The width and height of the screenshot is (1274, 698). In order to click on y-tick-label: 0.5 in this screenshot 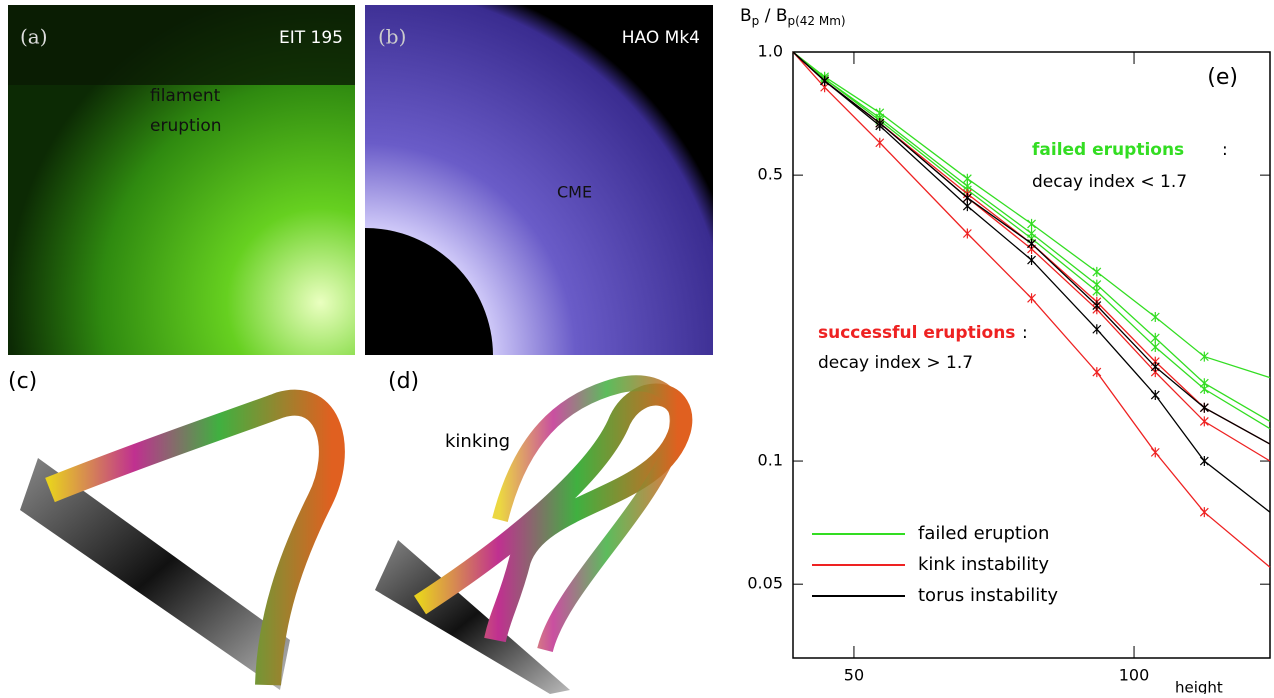, I will do `click(770, 174)`.